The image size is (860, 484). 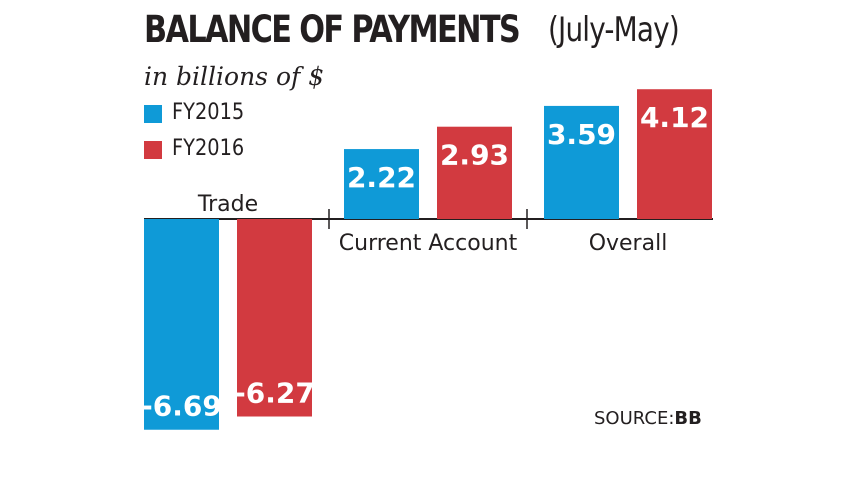 What do you see at coordinates (628, 243) in the screenshot?
I see `category-label-overall: Overall` at bounding box center [628, 243].